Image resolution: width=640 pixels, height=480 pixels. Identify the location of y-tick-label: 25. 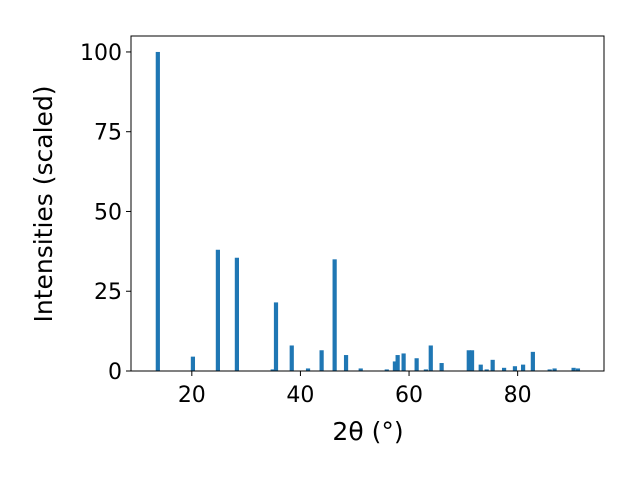
(108, 292).